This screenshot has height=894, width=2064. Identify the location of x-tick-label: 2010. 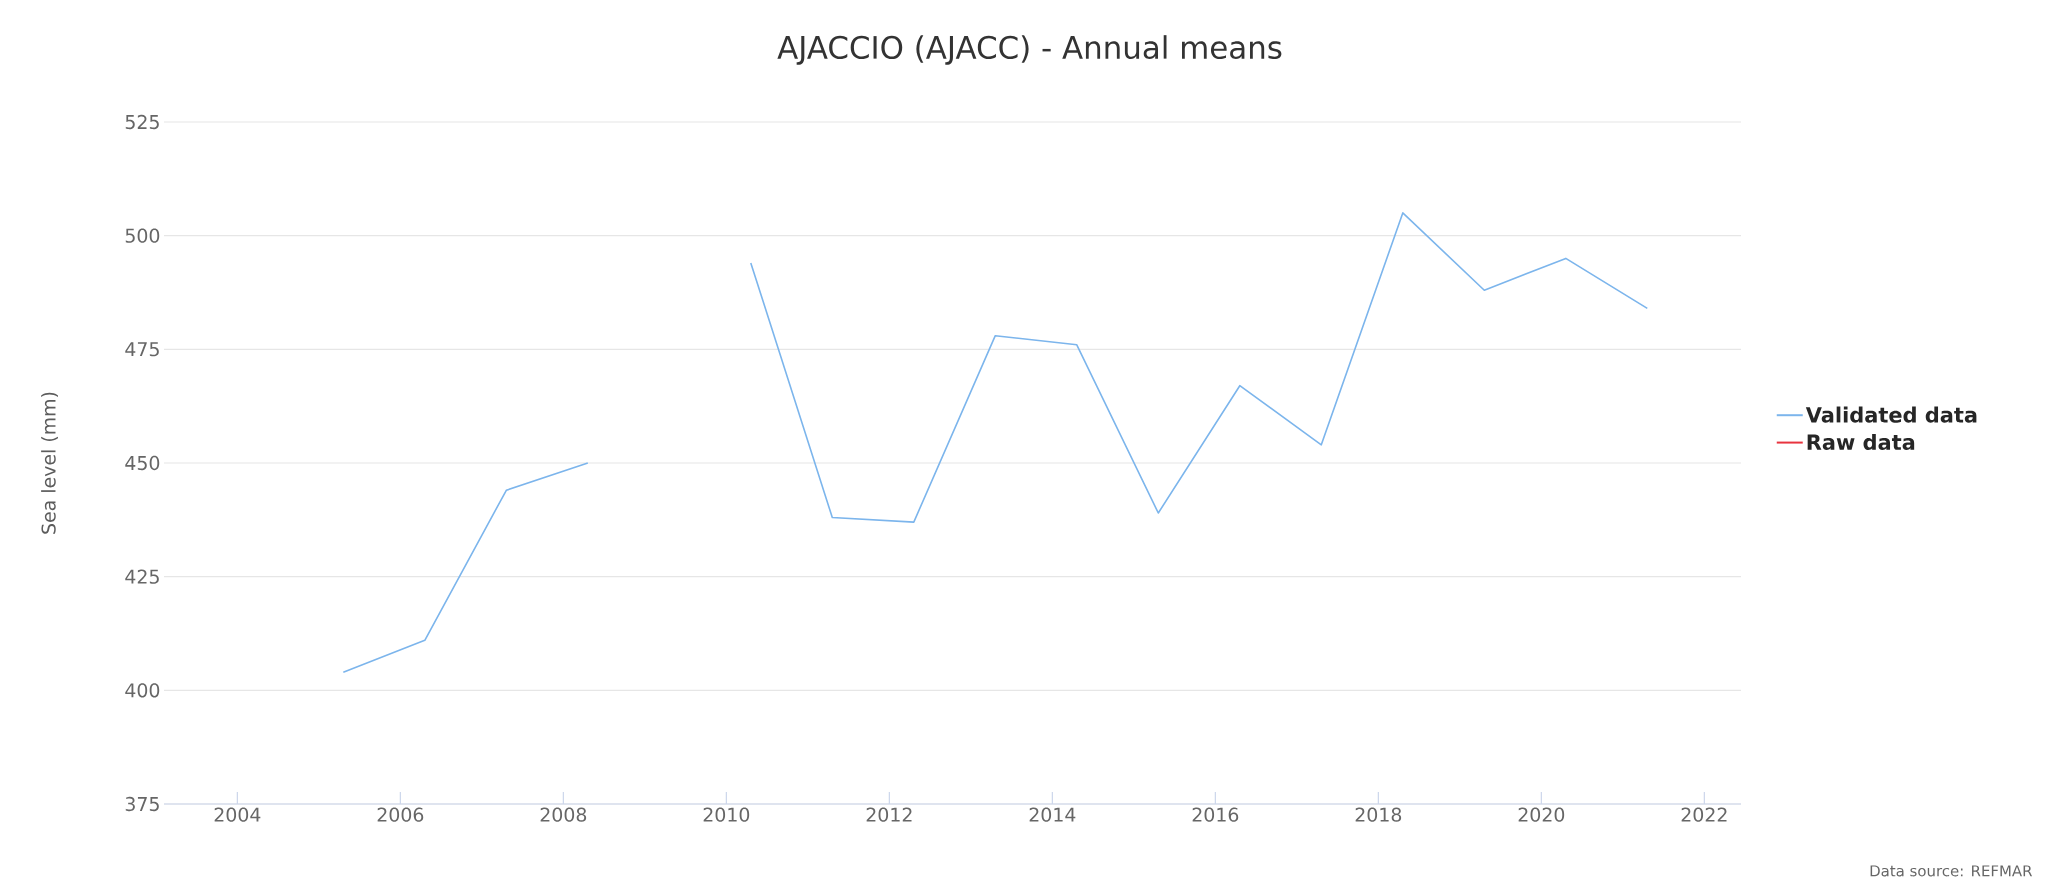
(726, 814).